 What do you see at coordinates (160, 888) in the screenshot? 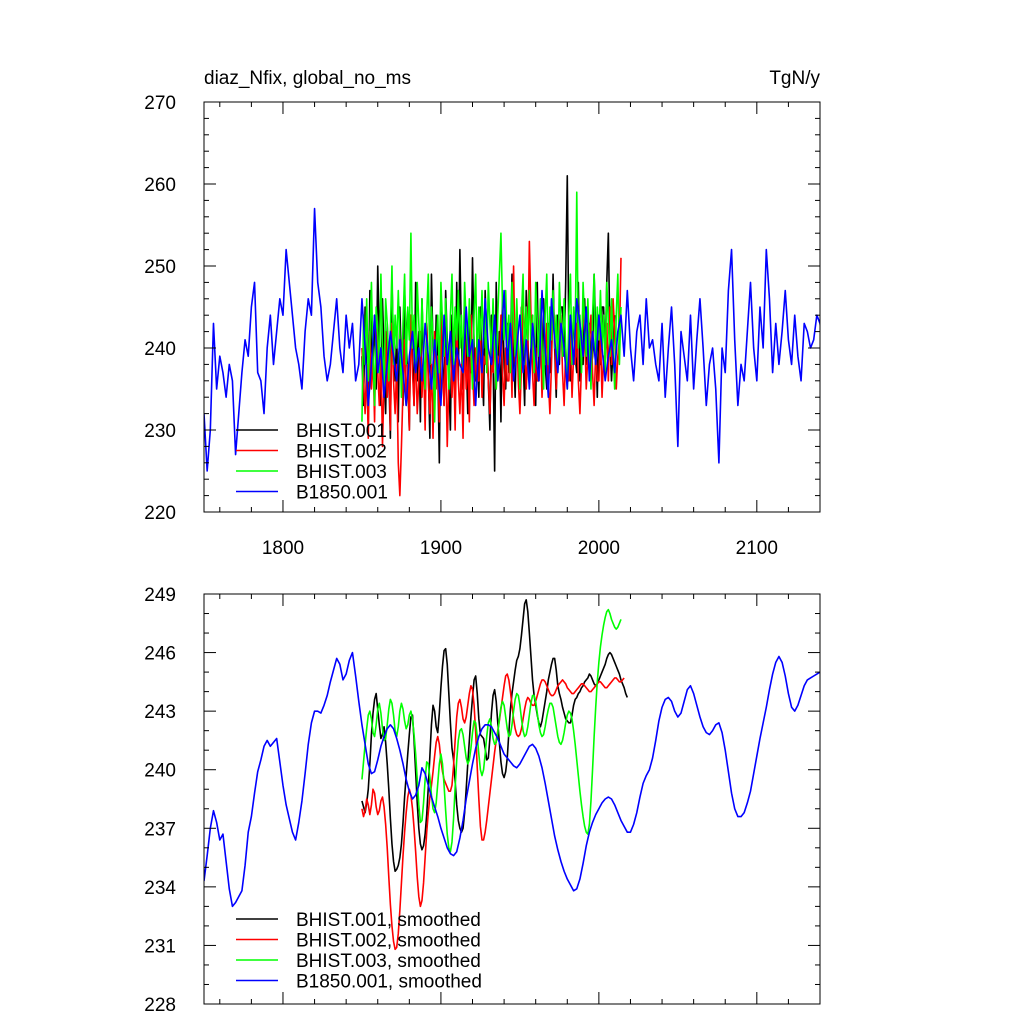
I see `y-tick-label: 234` at bounding box center [160, 888].